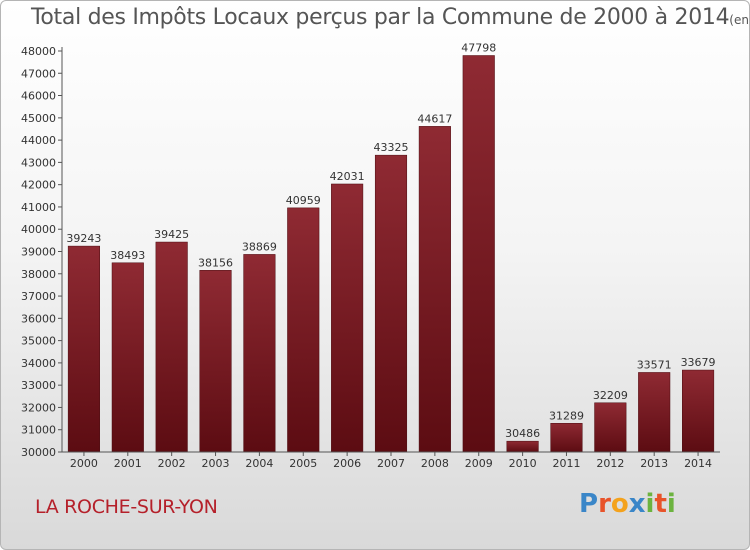  Describe the element at coordinates (347, 176) in the screenshot. I see `bar-value-label: 42031` at that location.